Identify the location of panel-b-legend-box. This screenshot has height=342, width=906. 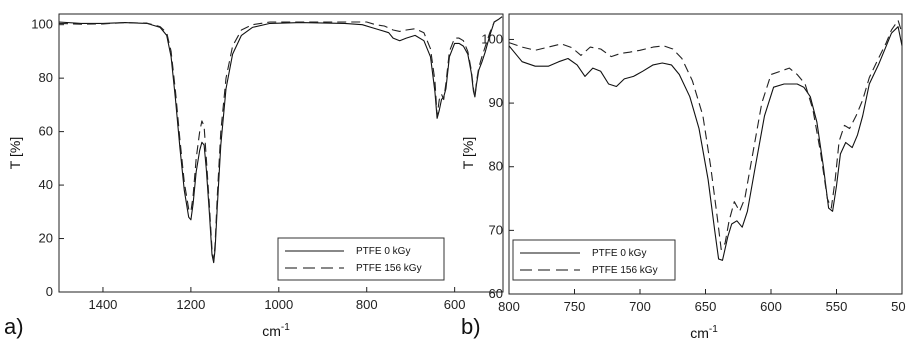
(594, 260).